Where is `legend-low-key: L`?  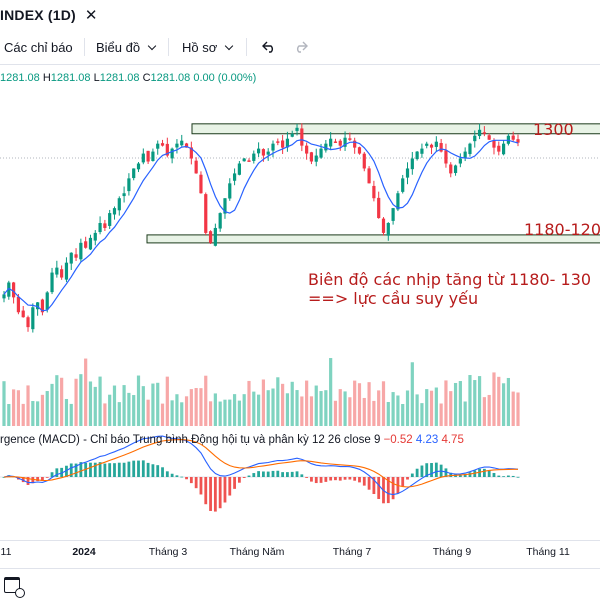 legend-low-key: L is located at coordinates (96, 78).